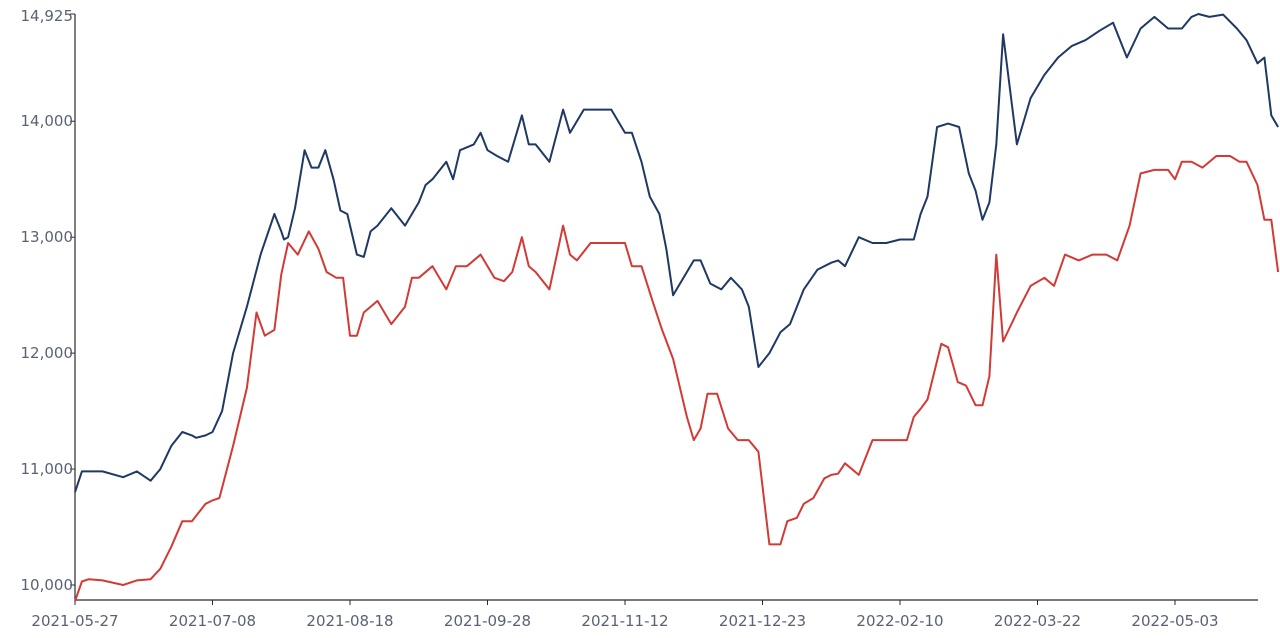 Image resolution: width=1280 pixels, height=638 pixels. I want to click on x-tick-label: 2021-12-23, so click(762, 621).